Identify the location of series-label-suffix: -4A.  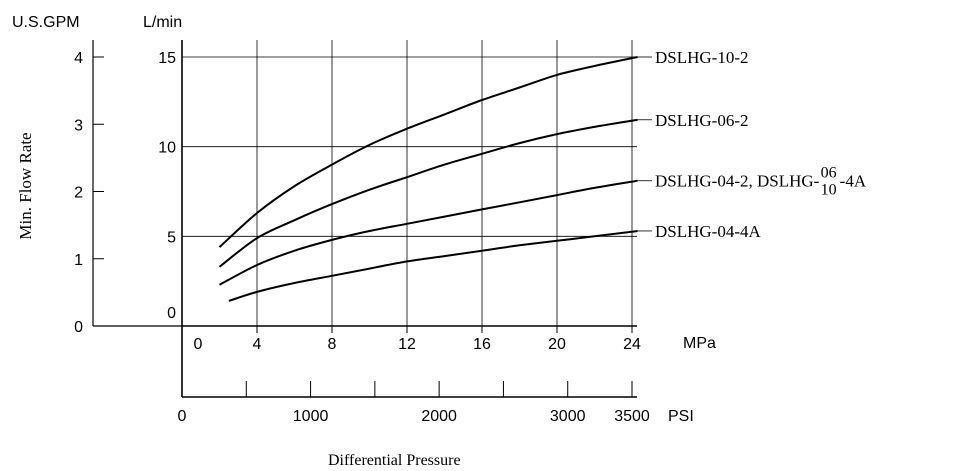
(853, 181).